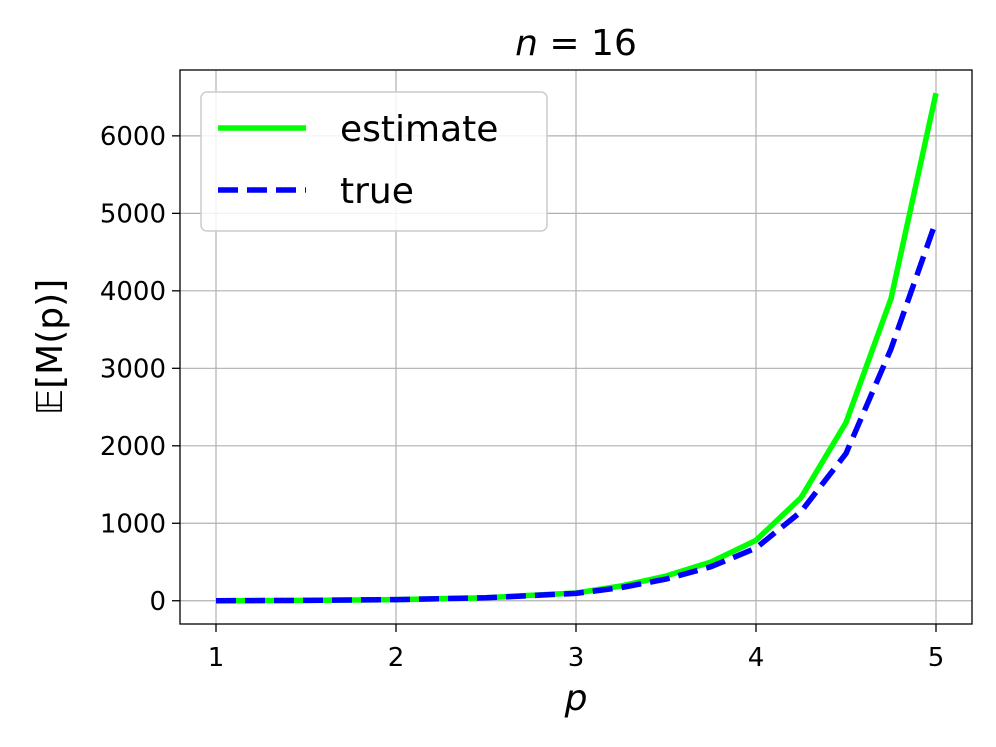 The height and width of the screenshot is (747, 996). What do you see at coordinates (419, 129) in the screenshot?
I see `legend-label-estimate: estimate` at bounding box center [419, 129].